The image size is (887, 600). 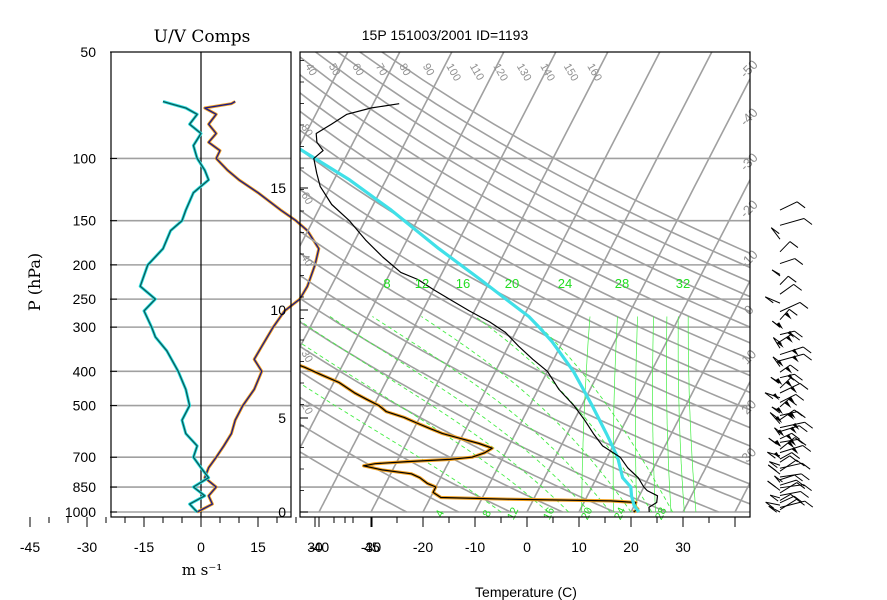 What do you see at coordinates (202, 570) in the screenshot?
I see `uv-xaxis-label: m s⁻¹` at bounding box center [202, 570].